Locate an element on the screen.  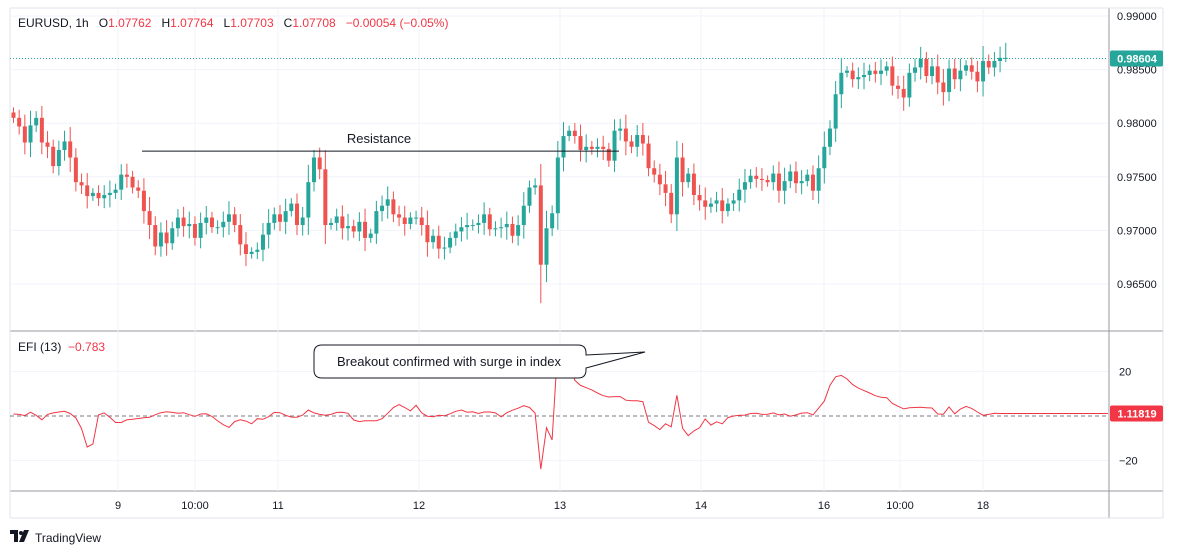
symbol-interval: 1h is located at coordinates (82, 23).